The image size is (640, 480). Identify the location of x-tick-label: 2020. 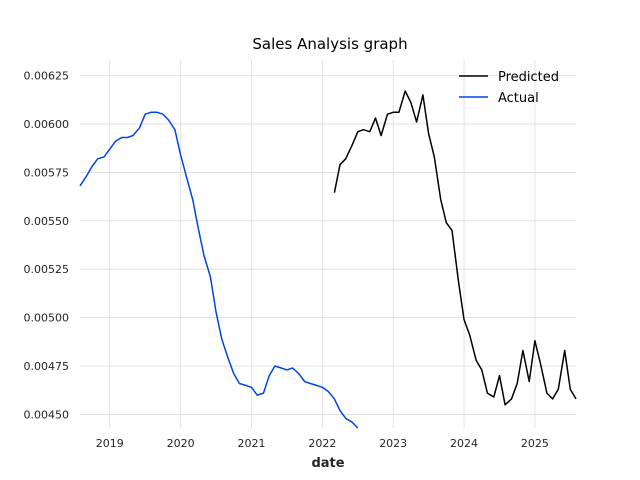
(181, 443).